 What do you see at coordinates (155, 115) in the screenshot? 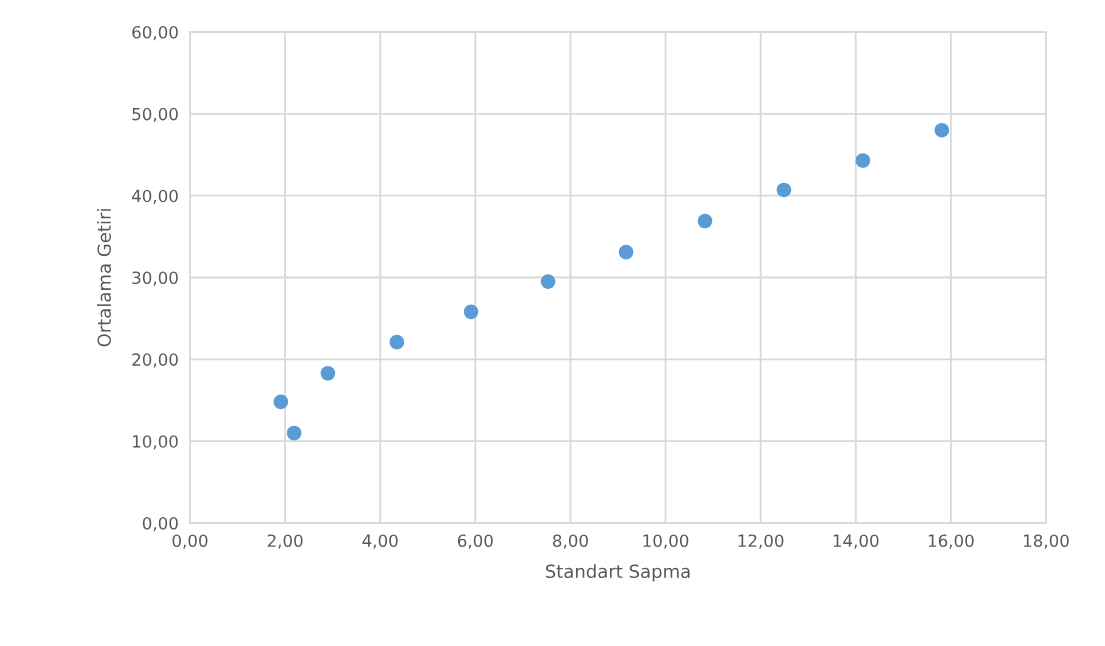
I see `y-tick-label: 50,00` at bounding box center [155, 115].